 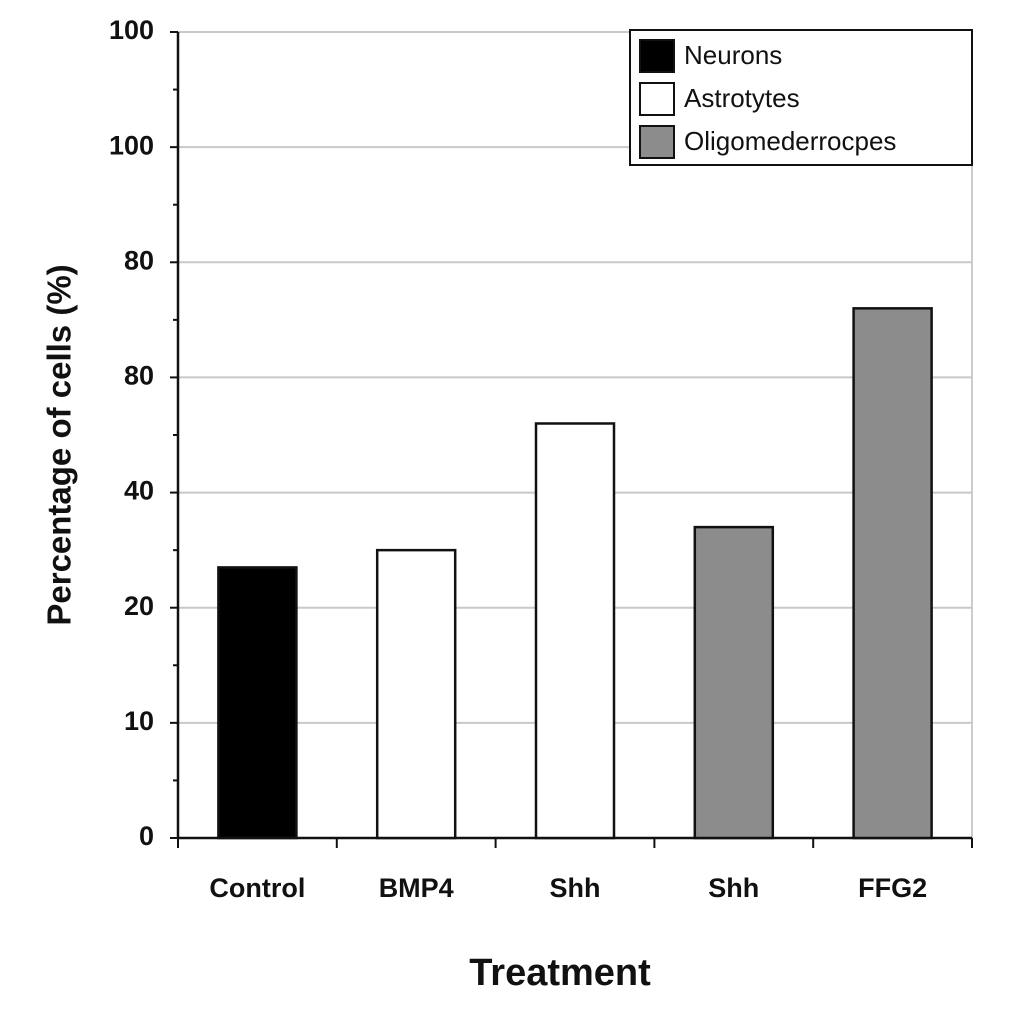 I want to click on y-tick-label: 40, so click(x=139, y=491).